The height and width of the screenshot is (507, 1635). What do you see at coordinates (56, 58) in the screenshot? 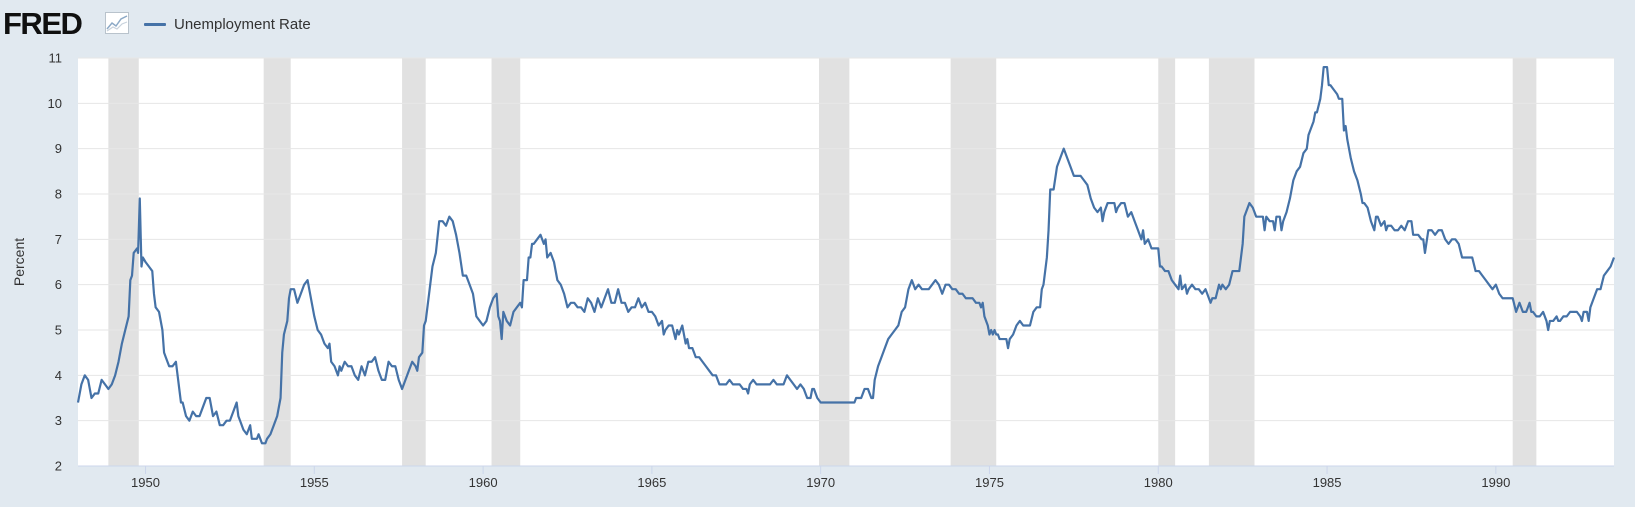
I see `y-tick-label-11: 11` at bounding box center [56, 58].